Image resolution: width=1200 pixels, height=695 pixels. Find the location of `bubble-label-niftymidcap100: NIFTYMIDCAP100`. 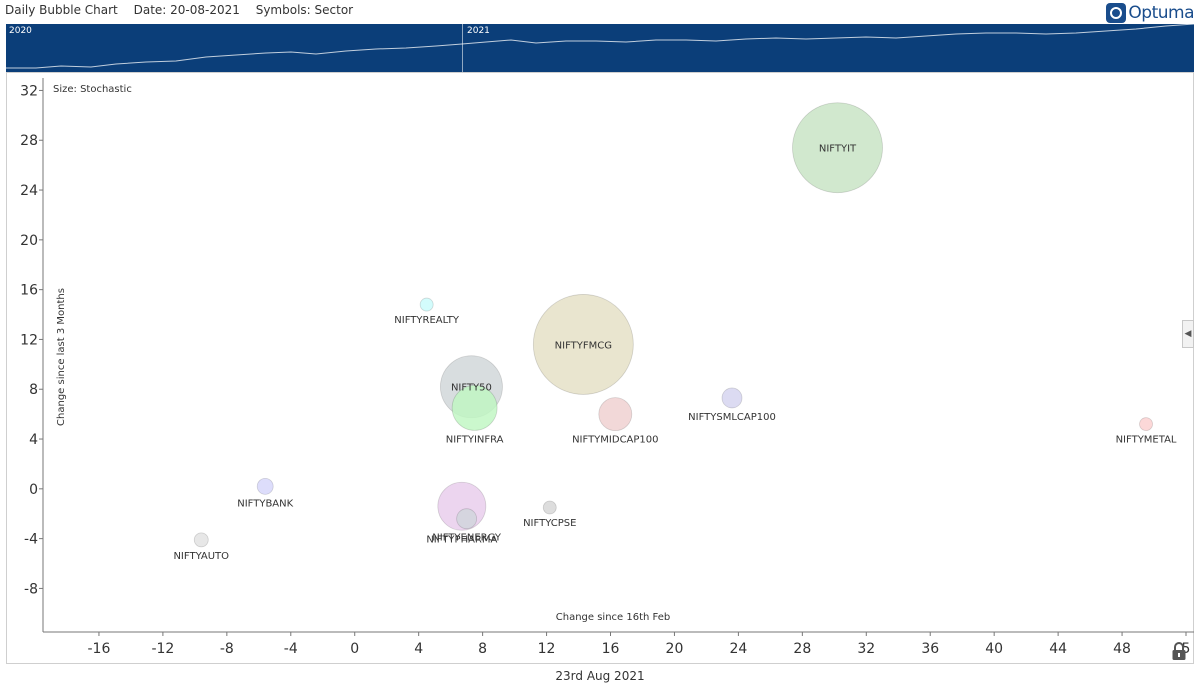

bubble-label-niftymidcap100: NIFTYMIDCAP100 is located at coordinates (615, 440).